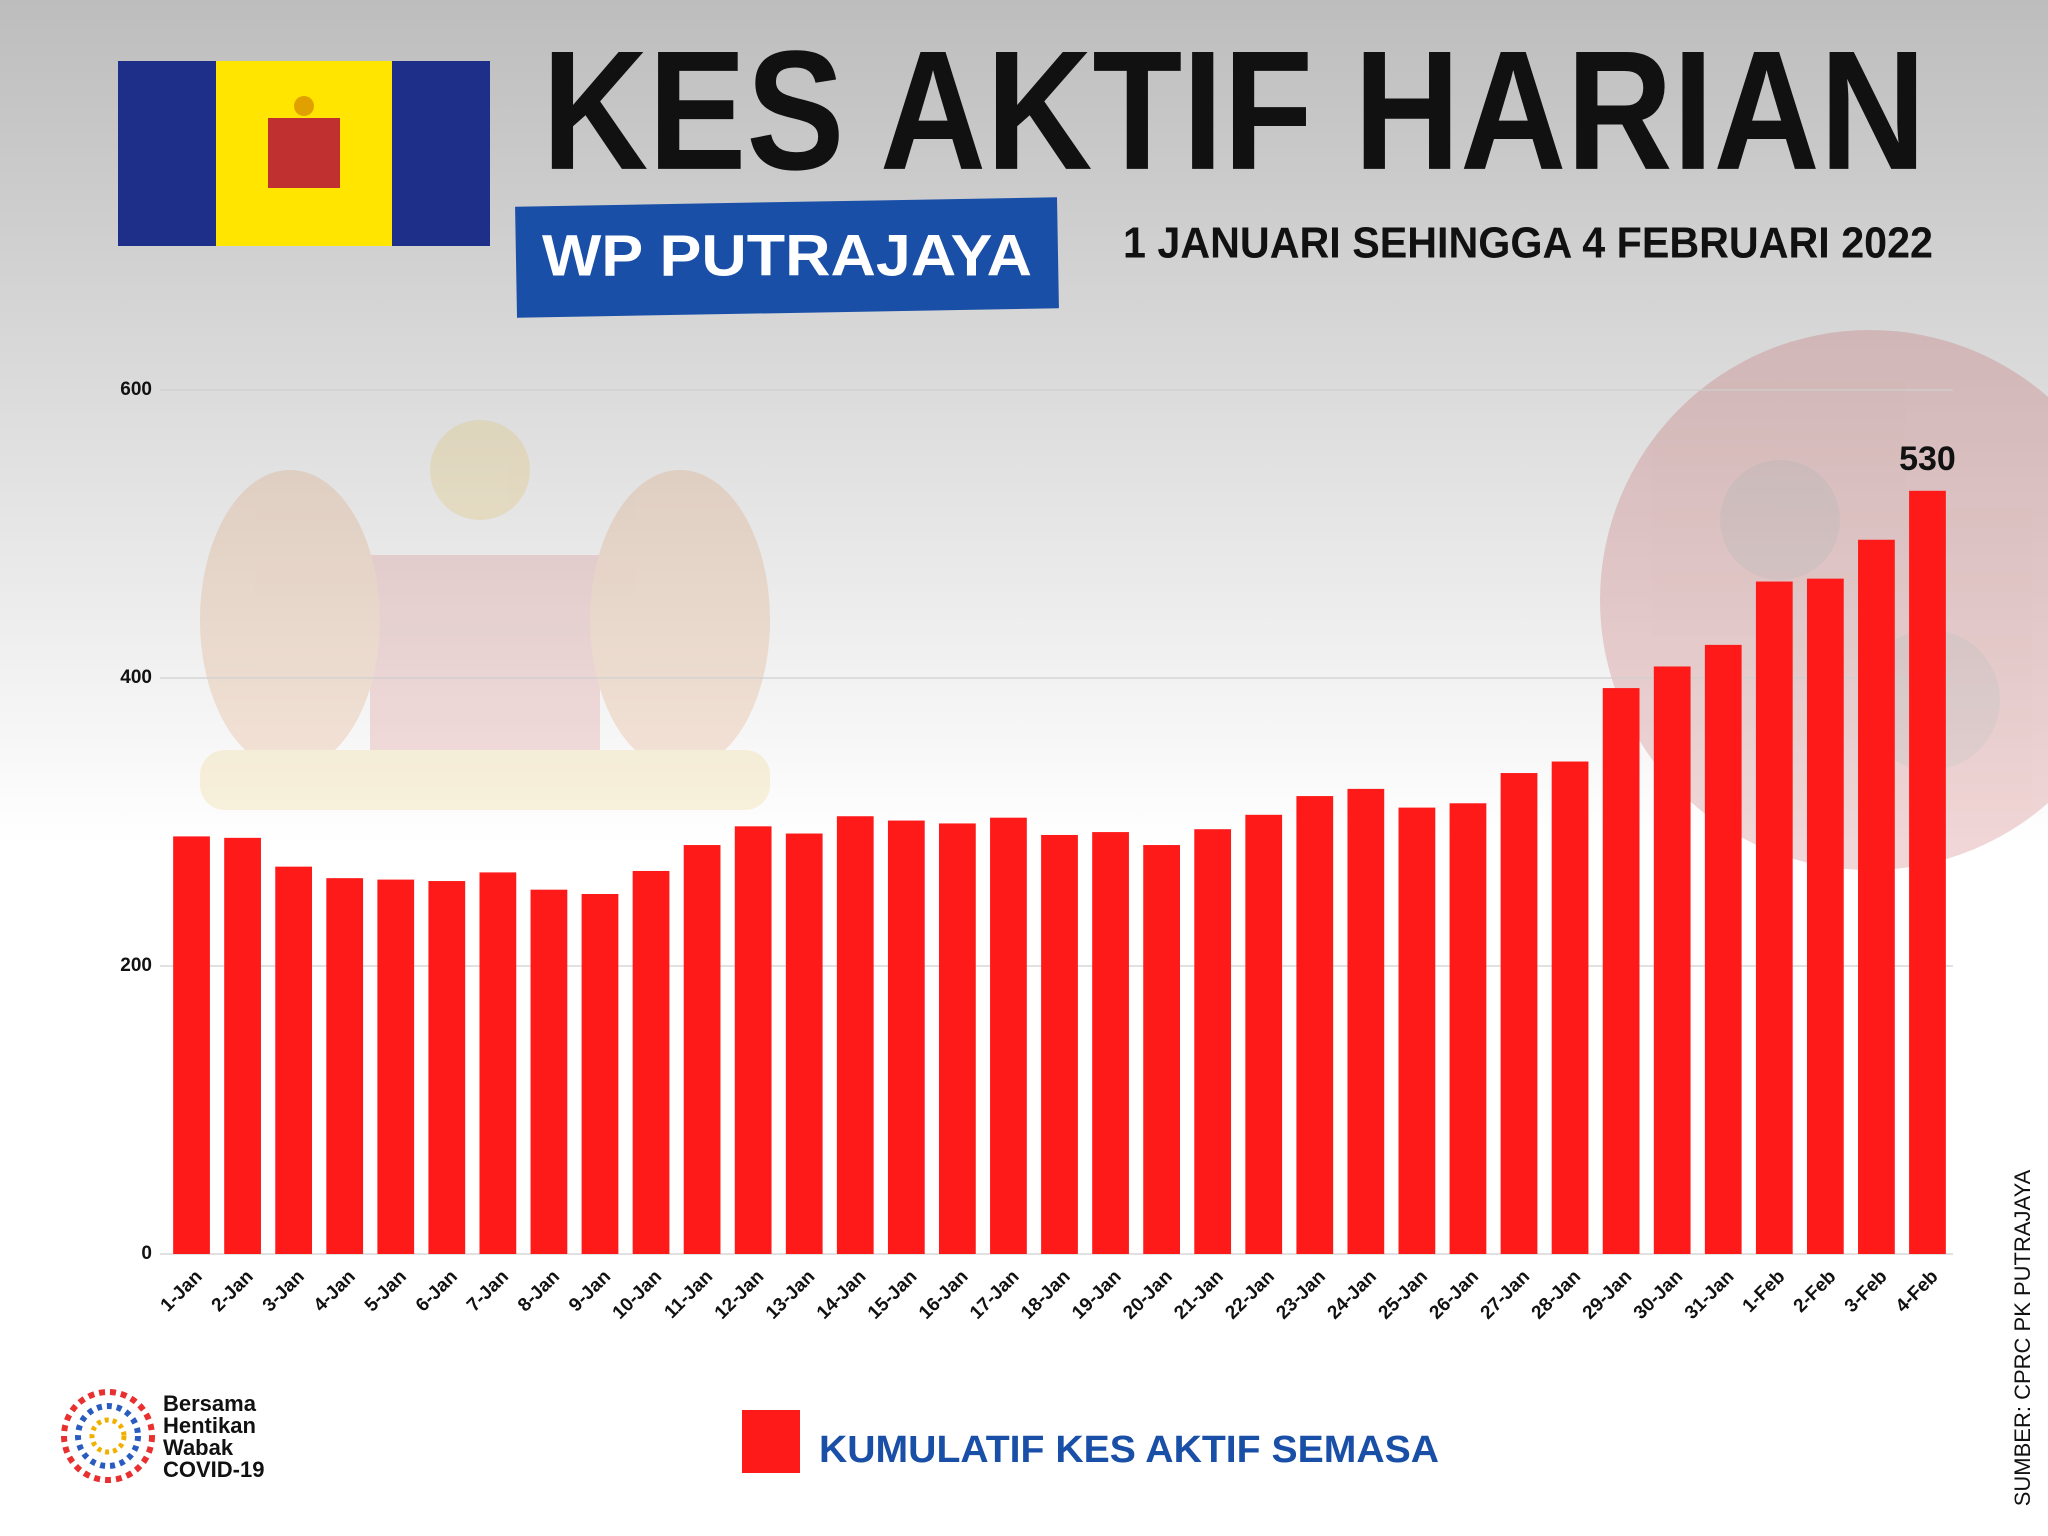 The height and width of the screenshot is (1536, 2048). I want to click on y-tick-label: 600, so click(136, 389).